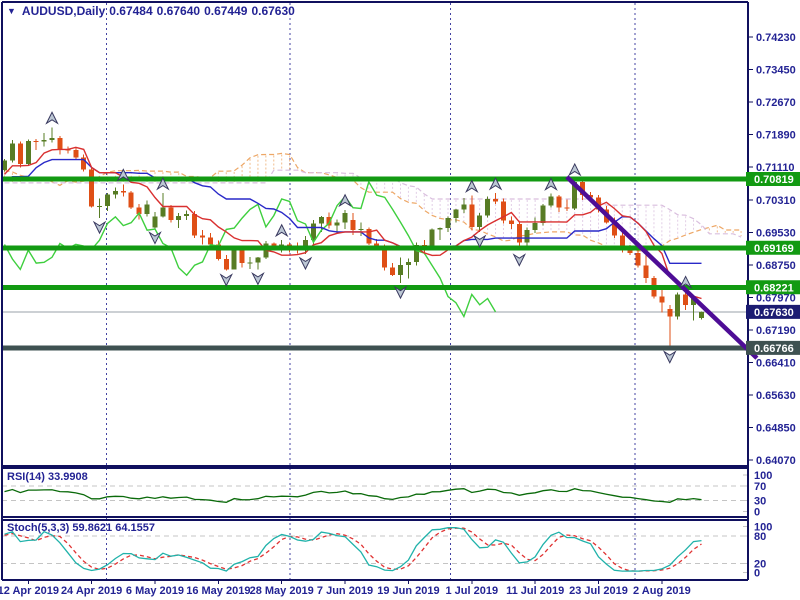  What do you see at coordinates (776, 70) in the screenshot?
I see `axis-label: 0.73450` at bounding box center [776, 70].